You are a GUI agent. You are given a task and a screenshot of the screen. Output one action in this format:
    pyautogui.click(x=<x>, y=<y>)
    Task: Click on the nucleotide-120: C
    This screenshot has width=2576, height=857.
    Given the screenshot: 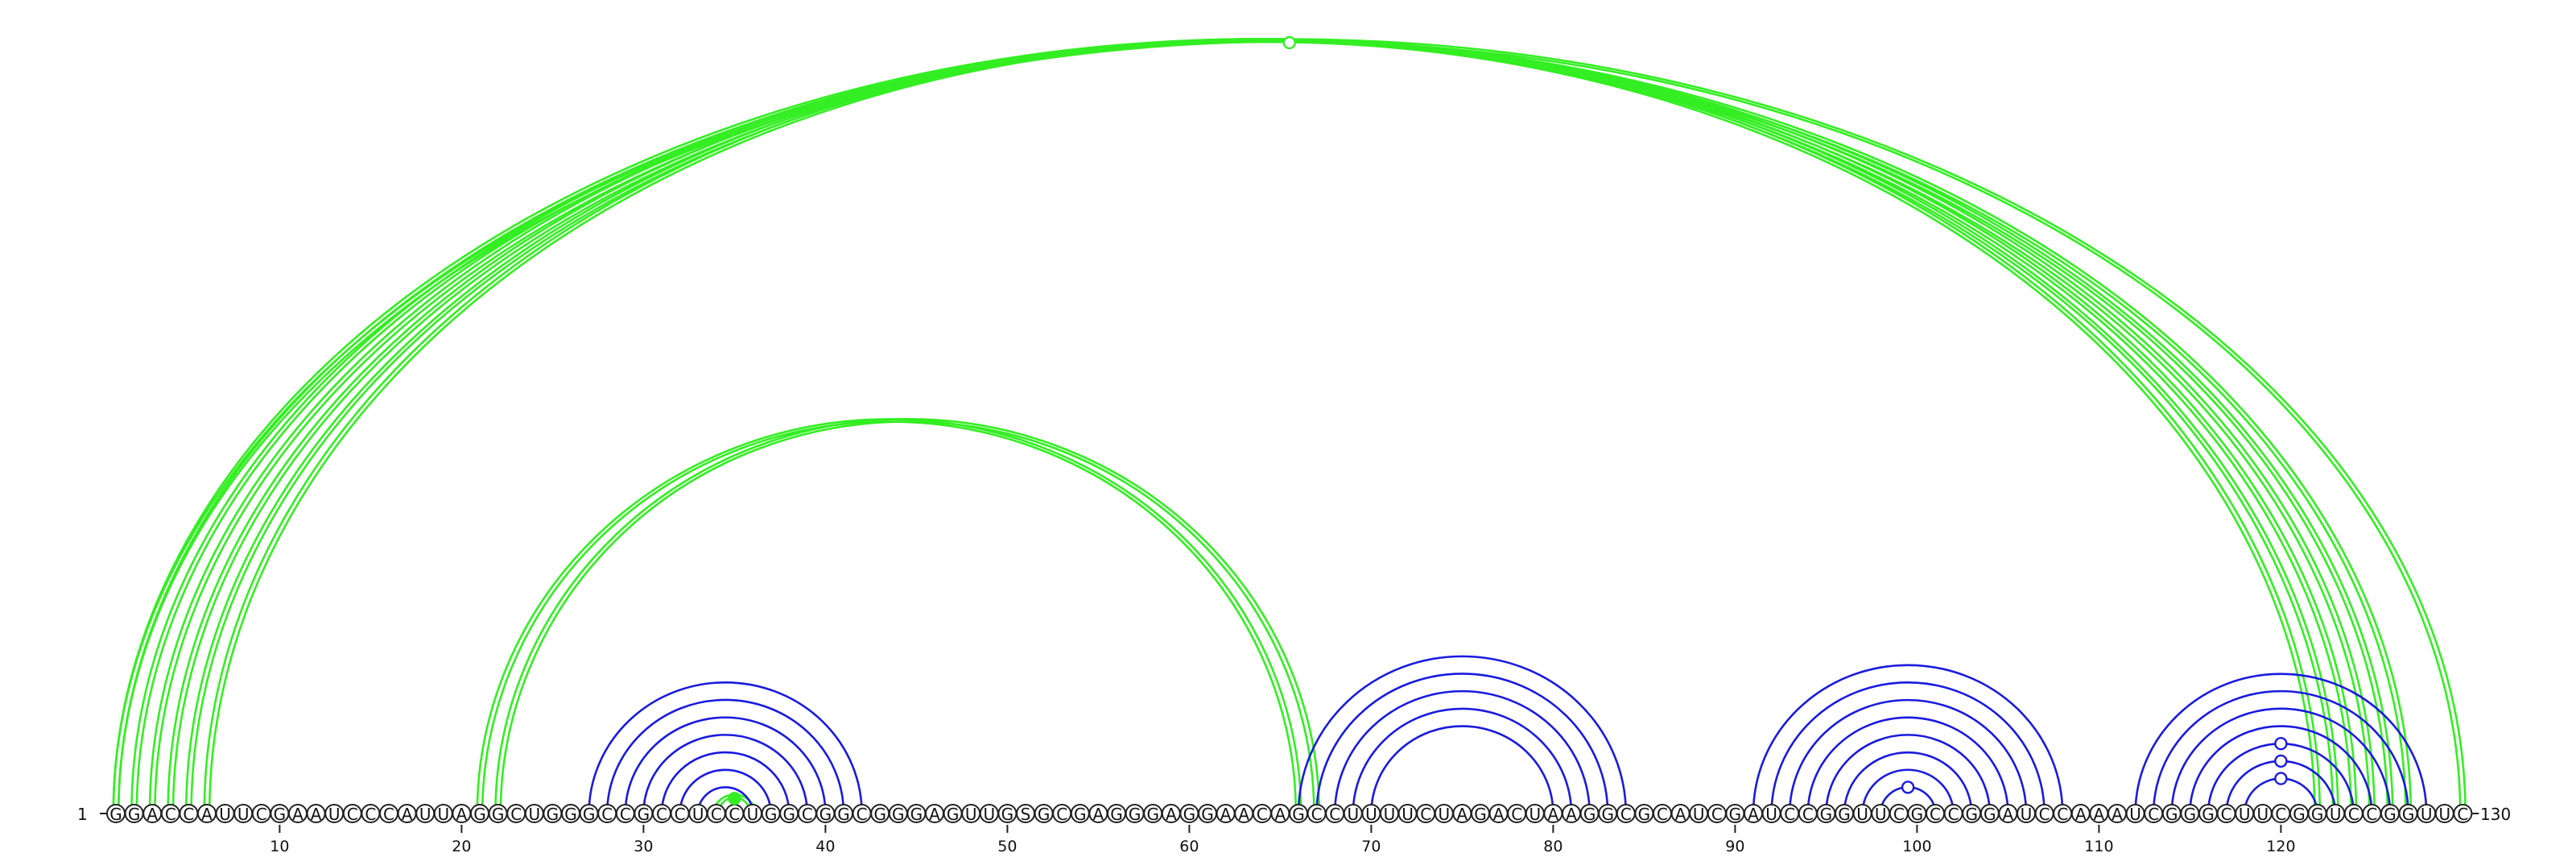 What is the action you would take?
    pyautogui.click(x=2281, y=814)
    